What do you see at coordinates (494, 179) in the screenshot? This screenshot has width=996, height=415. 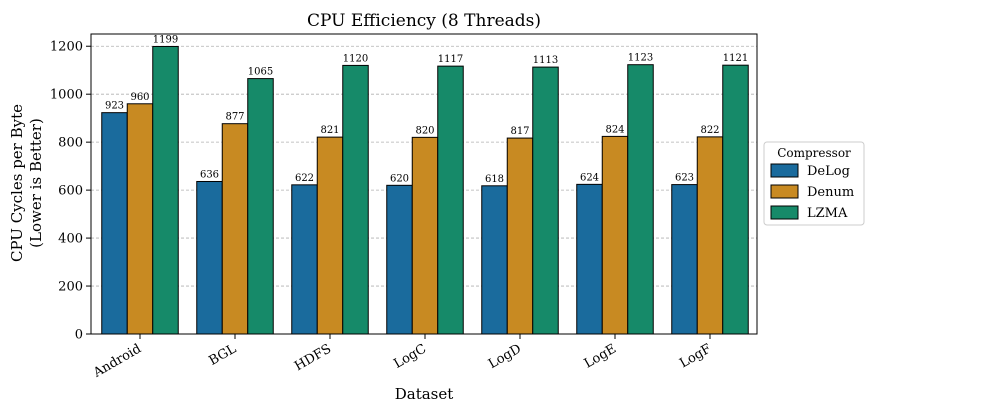 I see `data-label: 618` at bounding box center [494, 179].